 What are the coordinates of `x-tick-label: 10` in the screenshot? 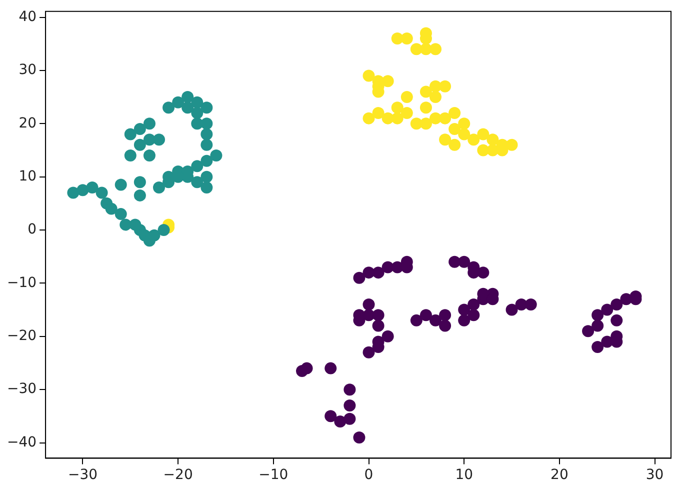 It's located at (464, 475).